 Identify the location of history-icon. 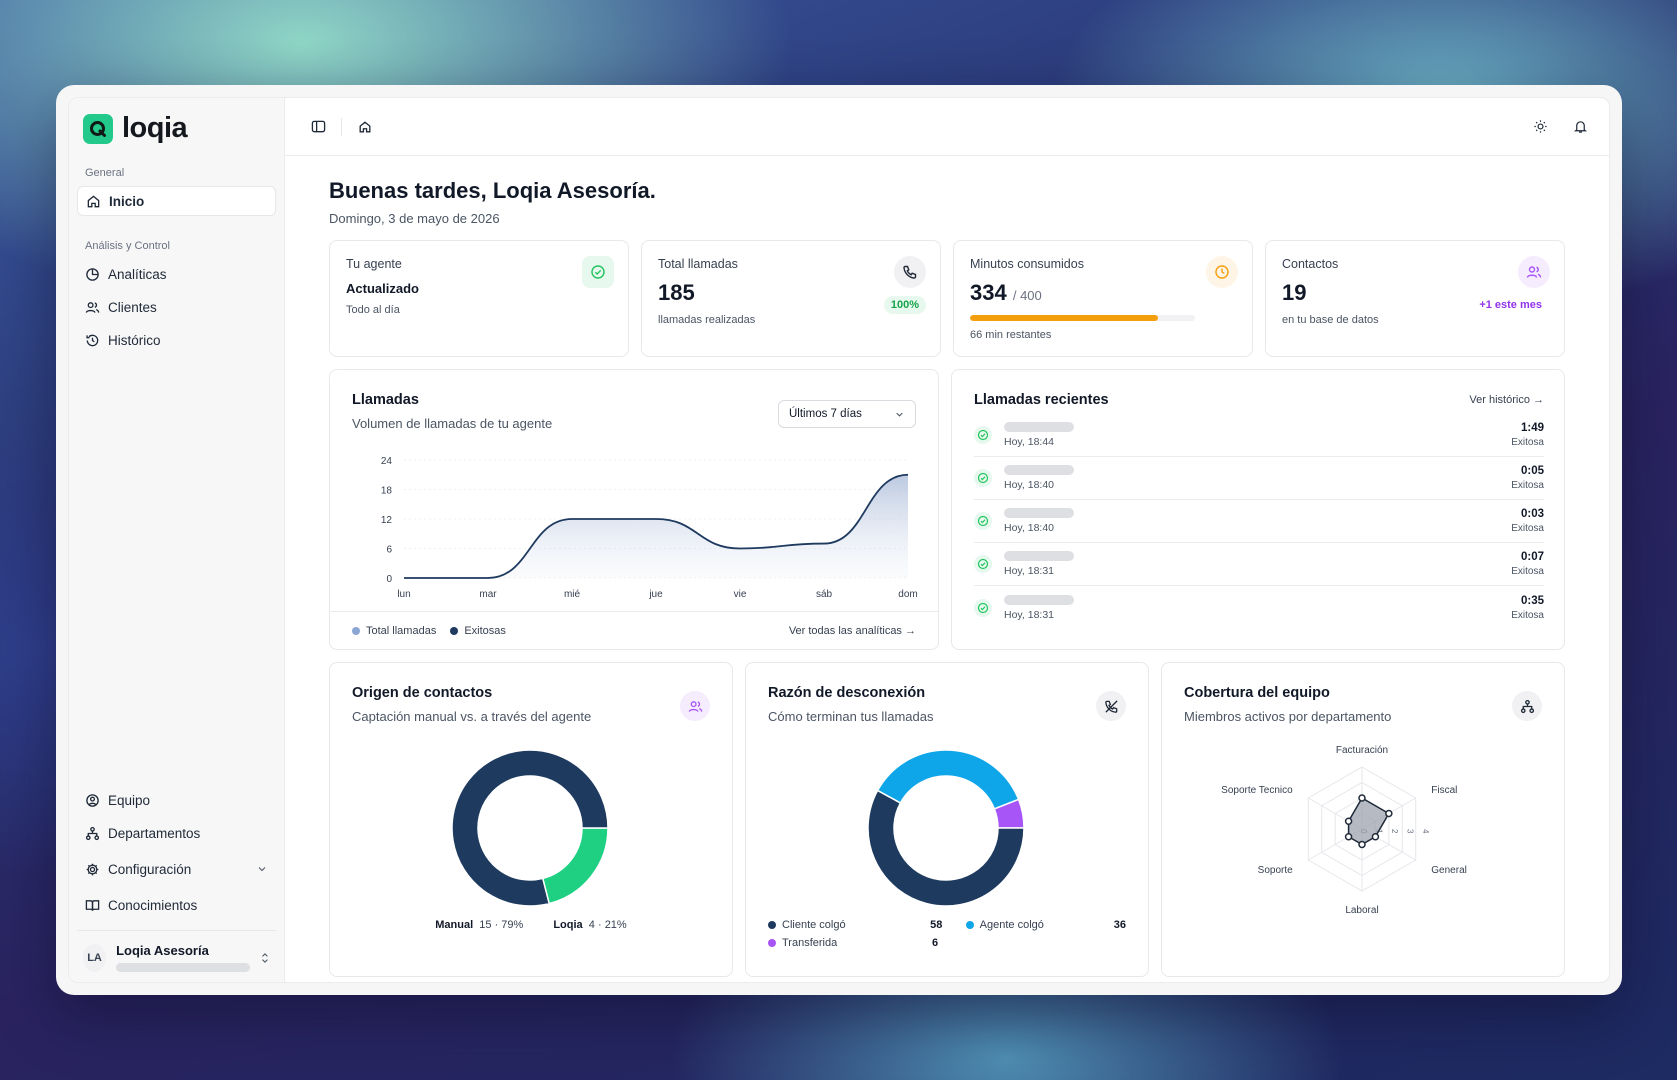
(92, 340).